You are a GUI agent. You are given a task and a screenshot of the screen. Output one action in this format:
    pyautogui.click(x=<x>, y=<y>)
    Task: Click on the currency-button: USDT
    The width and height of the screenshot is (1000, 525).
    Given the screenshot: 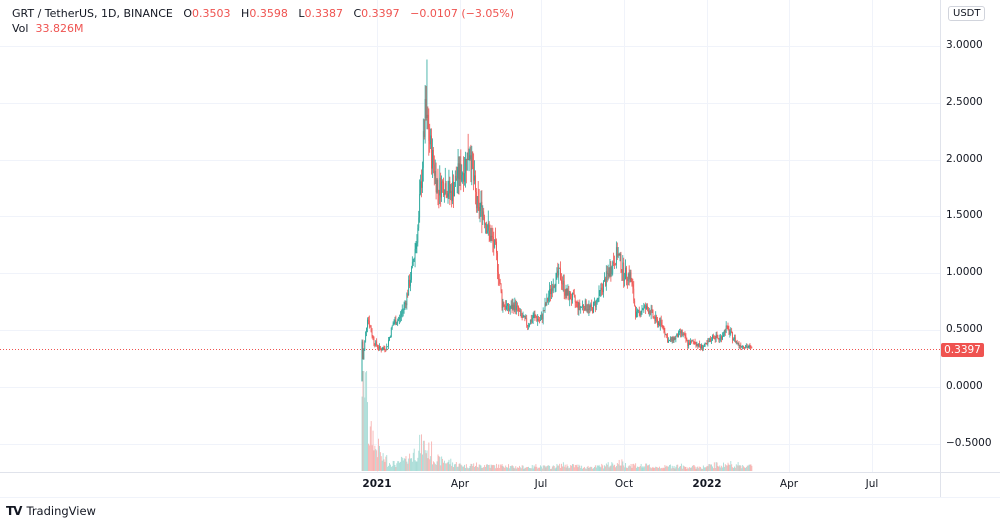 What is the action you would take?
    pyautogui.click(x=967, y=13)
    